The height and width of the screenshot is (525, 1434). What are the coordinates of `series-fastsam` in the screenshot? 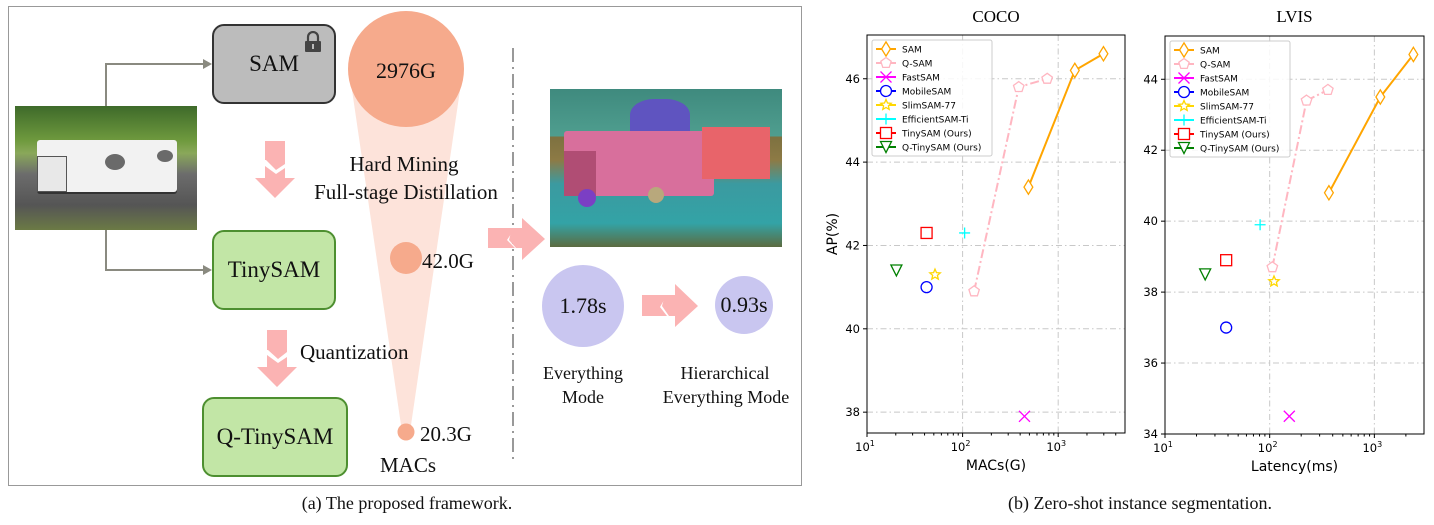 It's located at (1024, 416).